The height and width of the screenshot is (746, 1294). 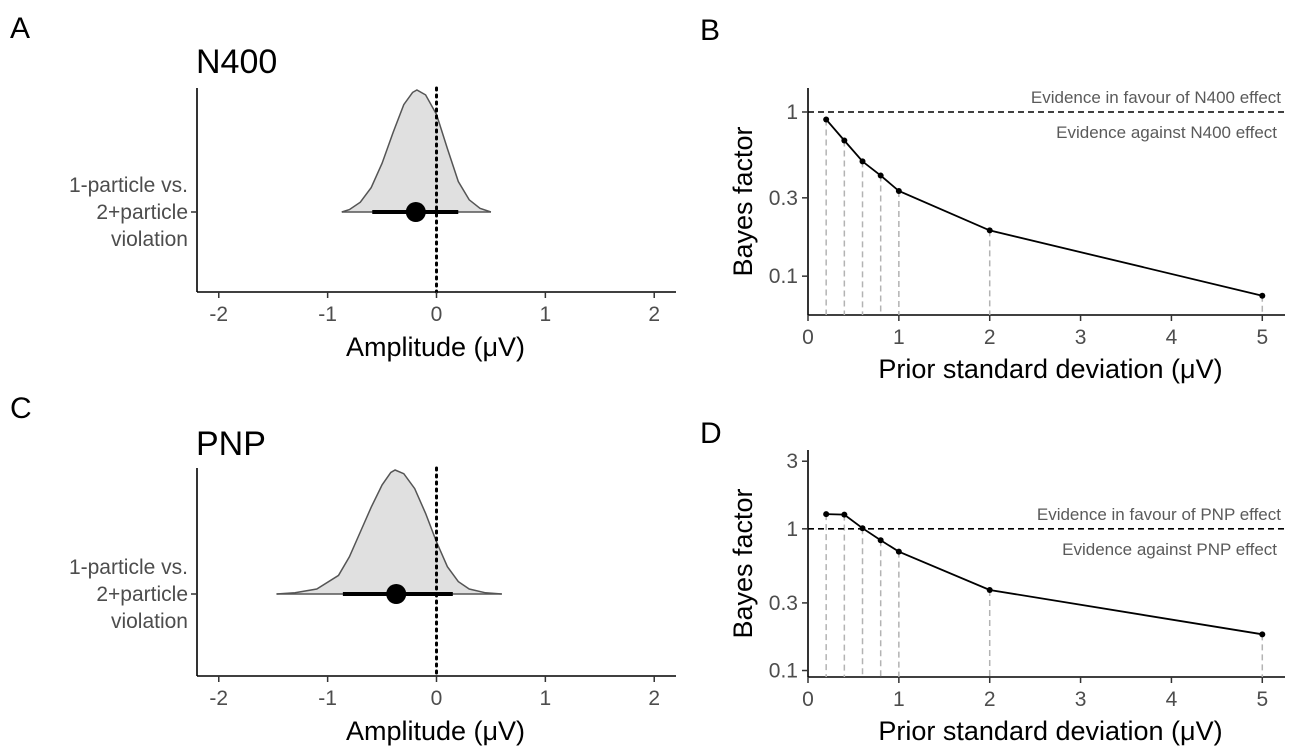 I want to click on annotation-favour: Evidence in favour of PNP effect, so click(x=1159, y=514).